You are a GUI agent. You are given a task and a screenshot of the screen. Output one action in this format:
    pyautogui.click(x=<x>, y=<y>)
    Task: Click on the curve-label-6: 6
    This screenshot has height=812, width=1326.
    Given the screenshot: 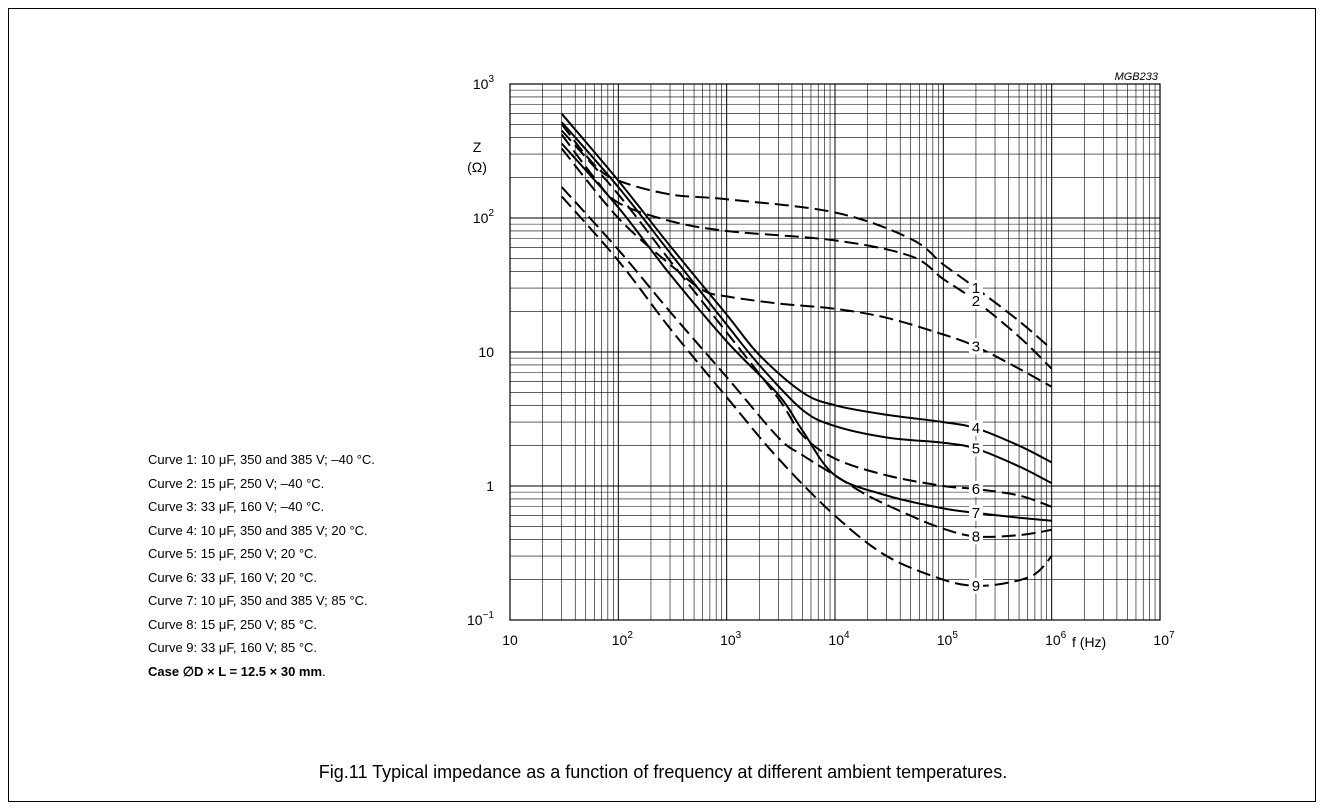 What is the action you would take?
    pyautogui.click(x=976, y=489)
    